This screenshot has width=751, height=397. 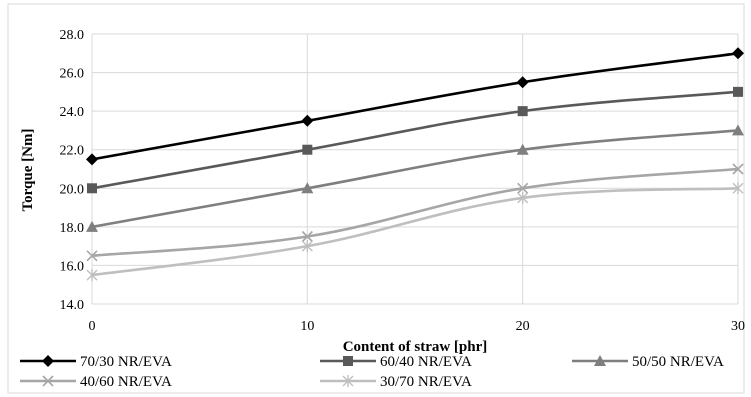 What do you see at coordinates (126, 362) in the screenshot?
I see `legend-label: 70/30 NR/EVA` at bounding box center [126, 362].